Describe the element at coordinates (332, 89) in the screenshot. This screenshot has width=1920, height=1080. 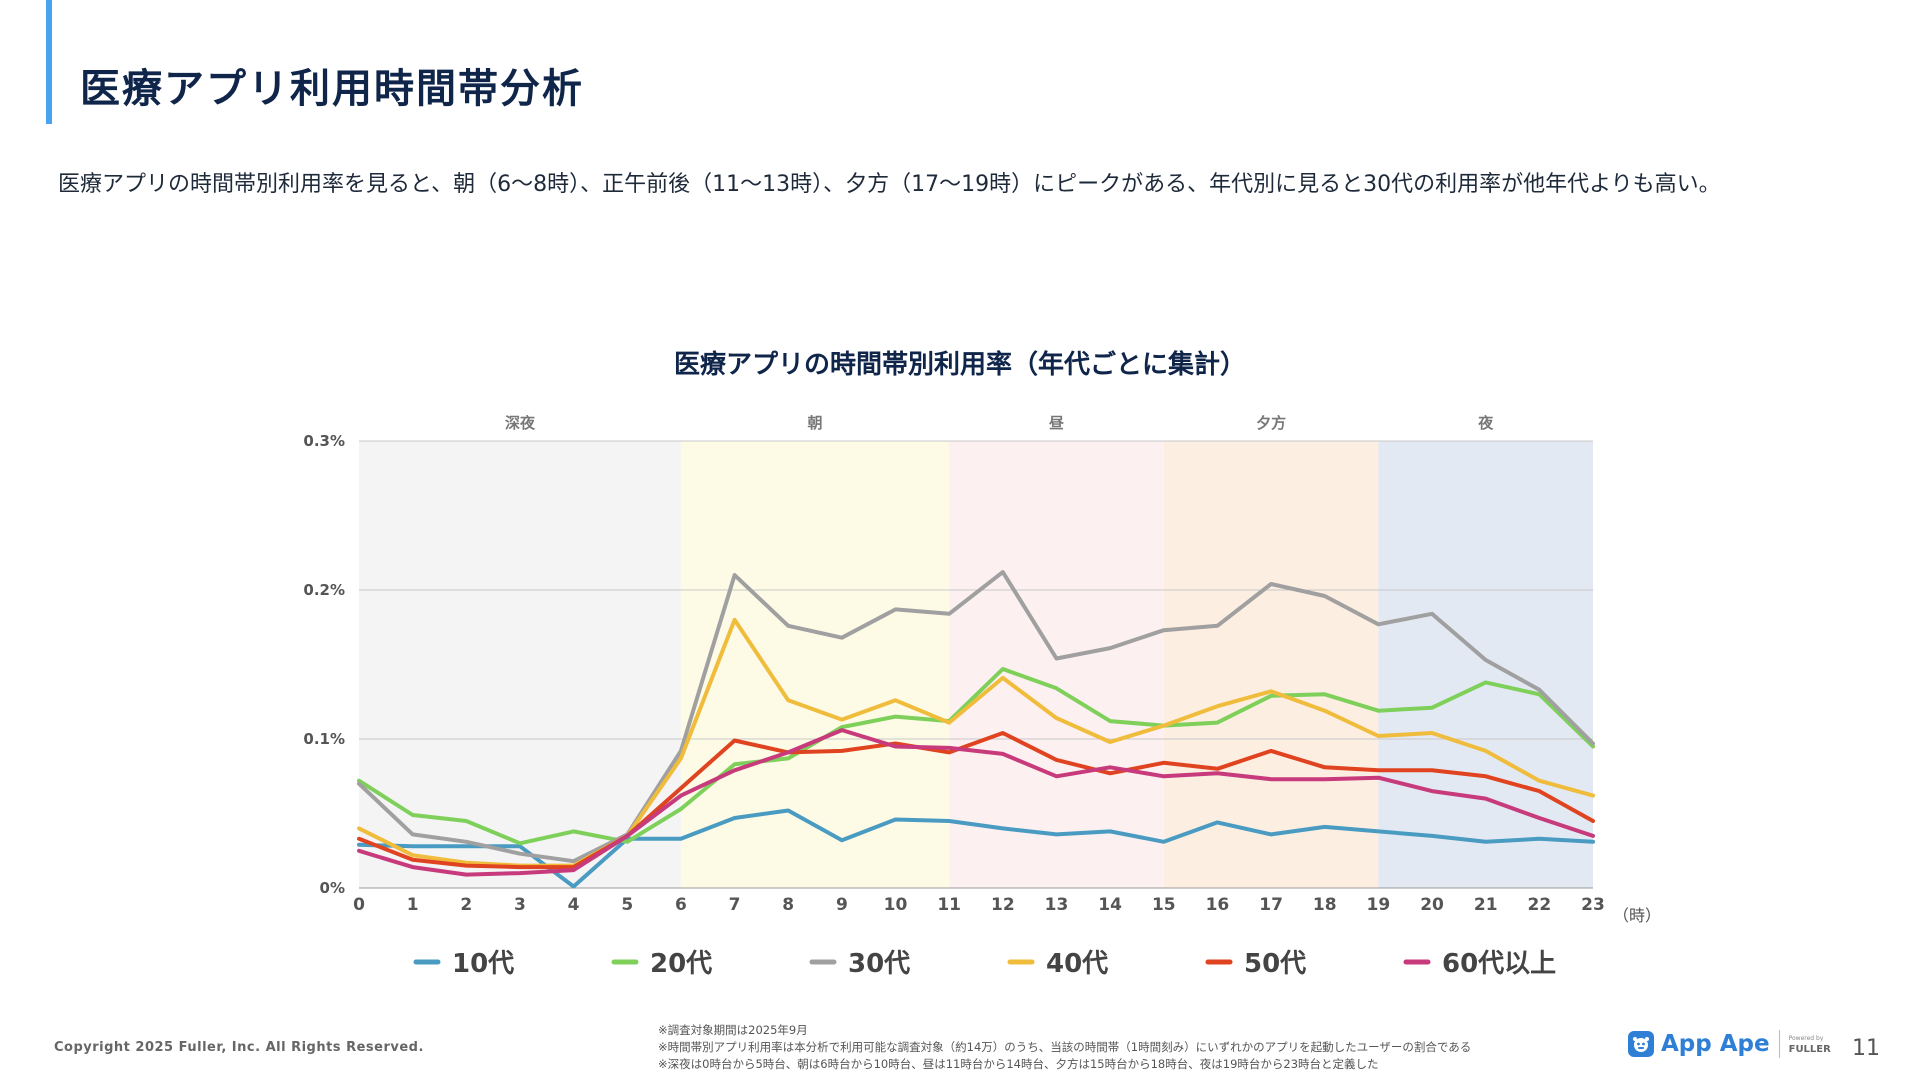
I see `page-title: 医療アプリ利用時間帯分析` at that location.